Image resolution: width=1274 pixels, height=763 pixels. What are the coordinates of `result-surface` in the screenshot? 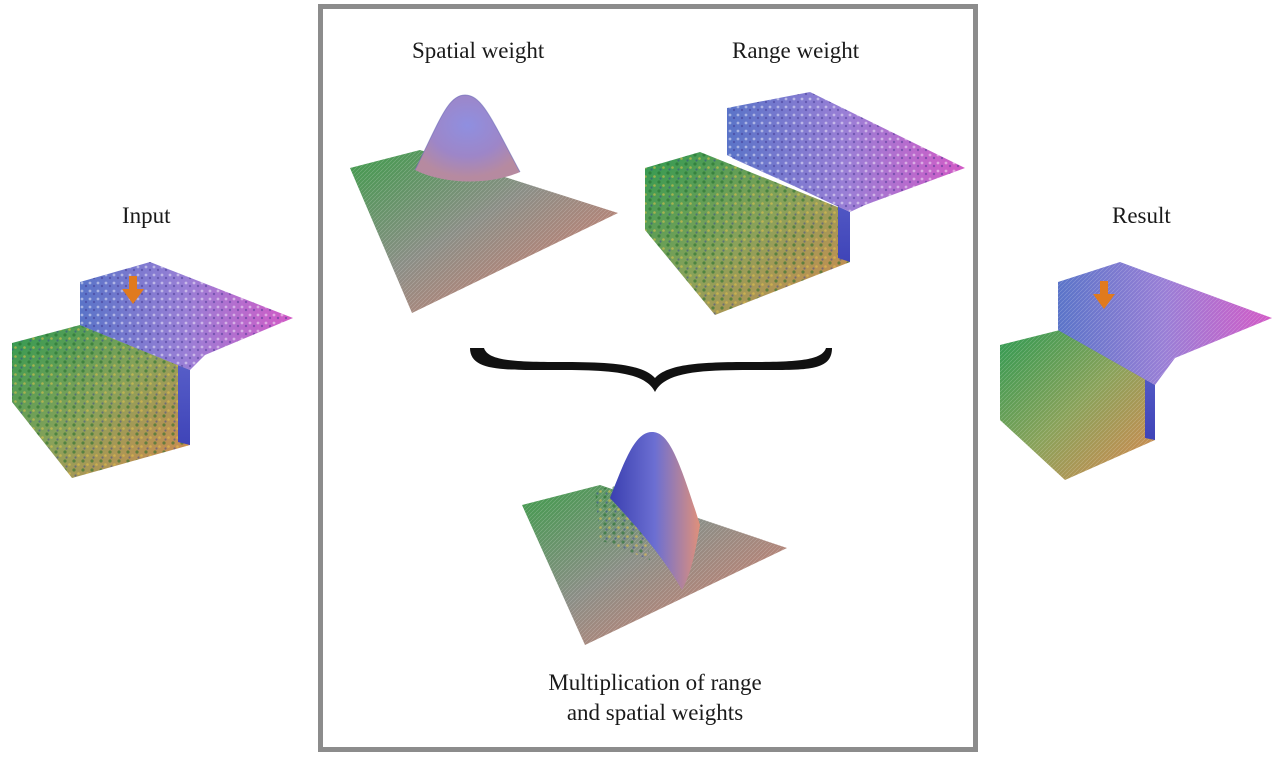 It's located at (1136, 371).